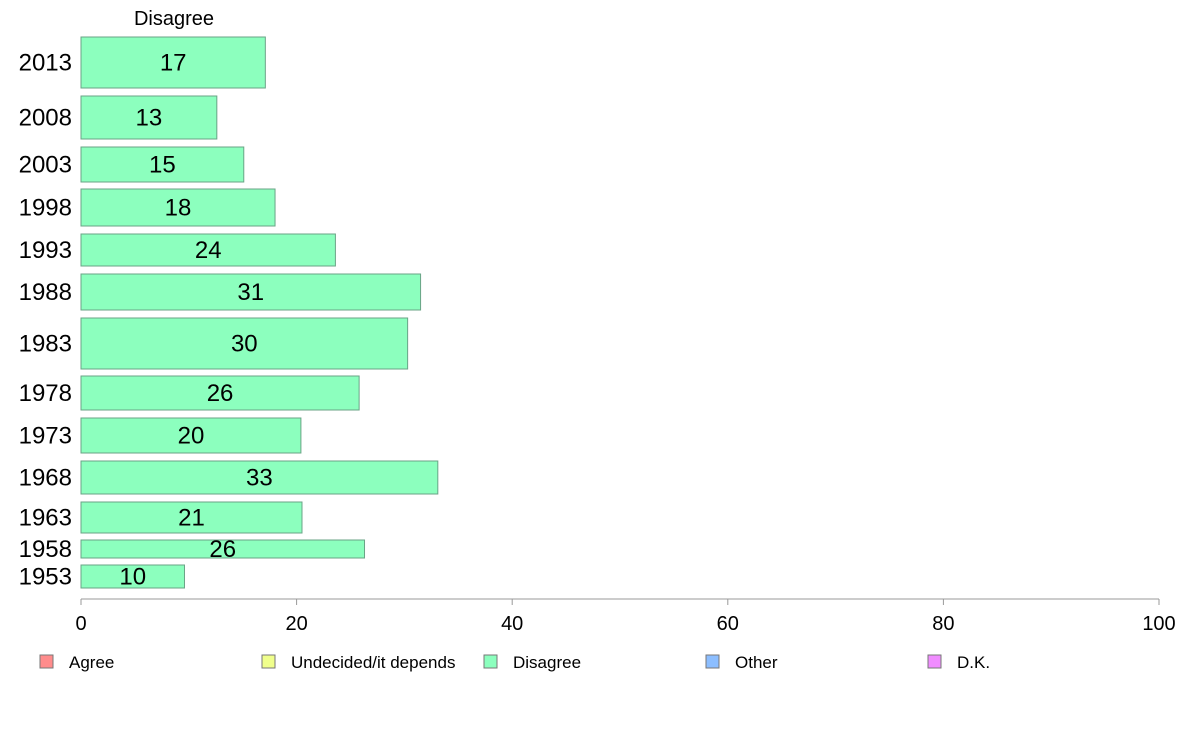 The image size is (1188, 736). Describe the element at coordinates (91, 662) in the screenshot. I see `legend-label-0: Agree` at that location.